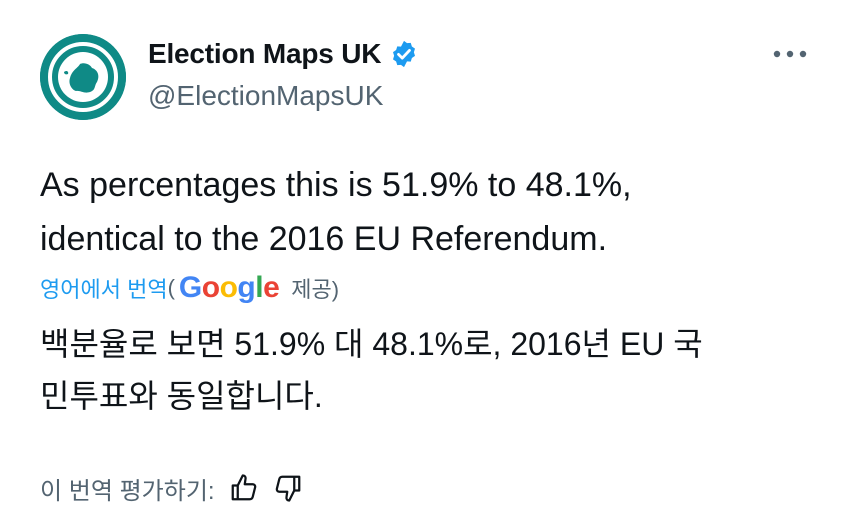 The height and width of the screenshot is (532, 850). I want to click on election-maps-uk-logo-icon, so click(83, 77).